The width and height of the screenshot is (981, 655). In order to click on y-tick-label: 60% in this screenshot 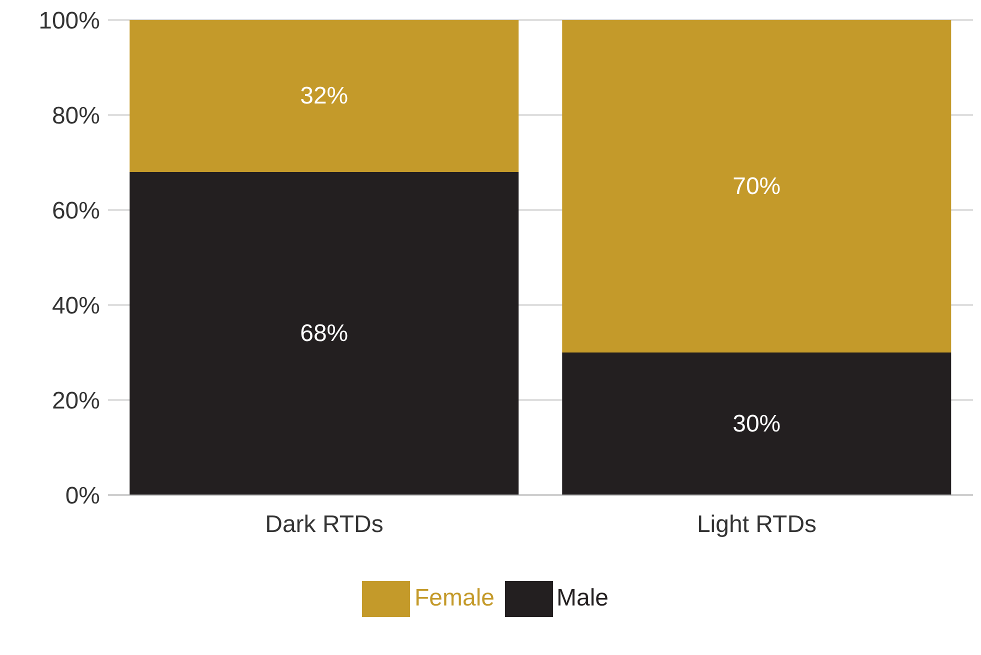, I will do `click(76, 211)`.